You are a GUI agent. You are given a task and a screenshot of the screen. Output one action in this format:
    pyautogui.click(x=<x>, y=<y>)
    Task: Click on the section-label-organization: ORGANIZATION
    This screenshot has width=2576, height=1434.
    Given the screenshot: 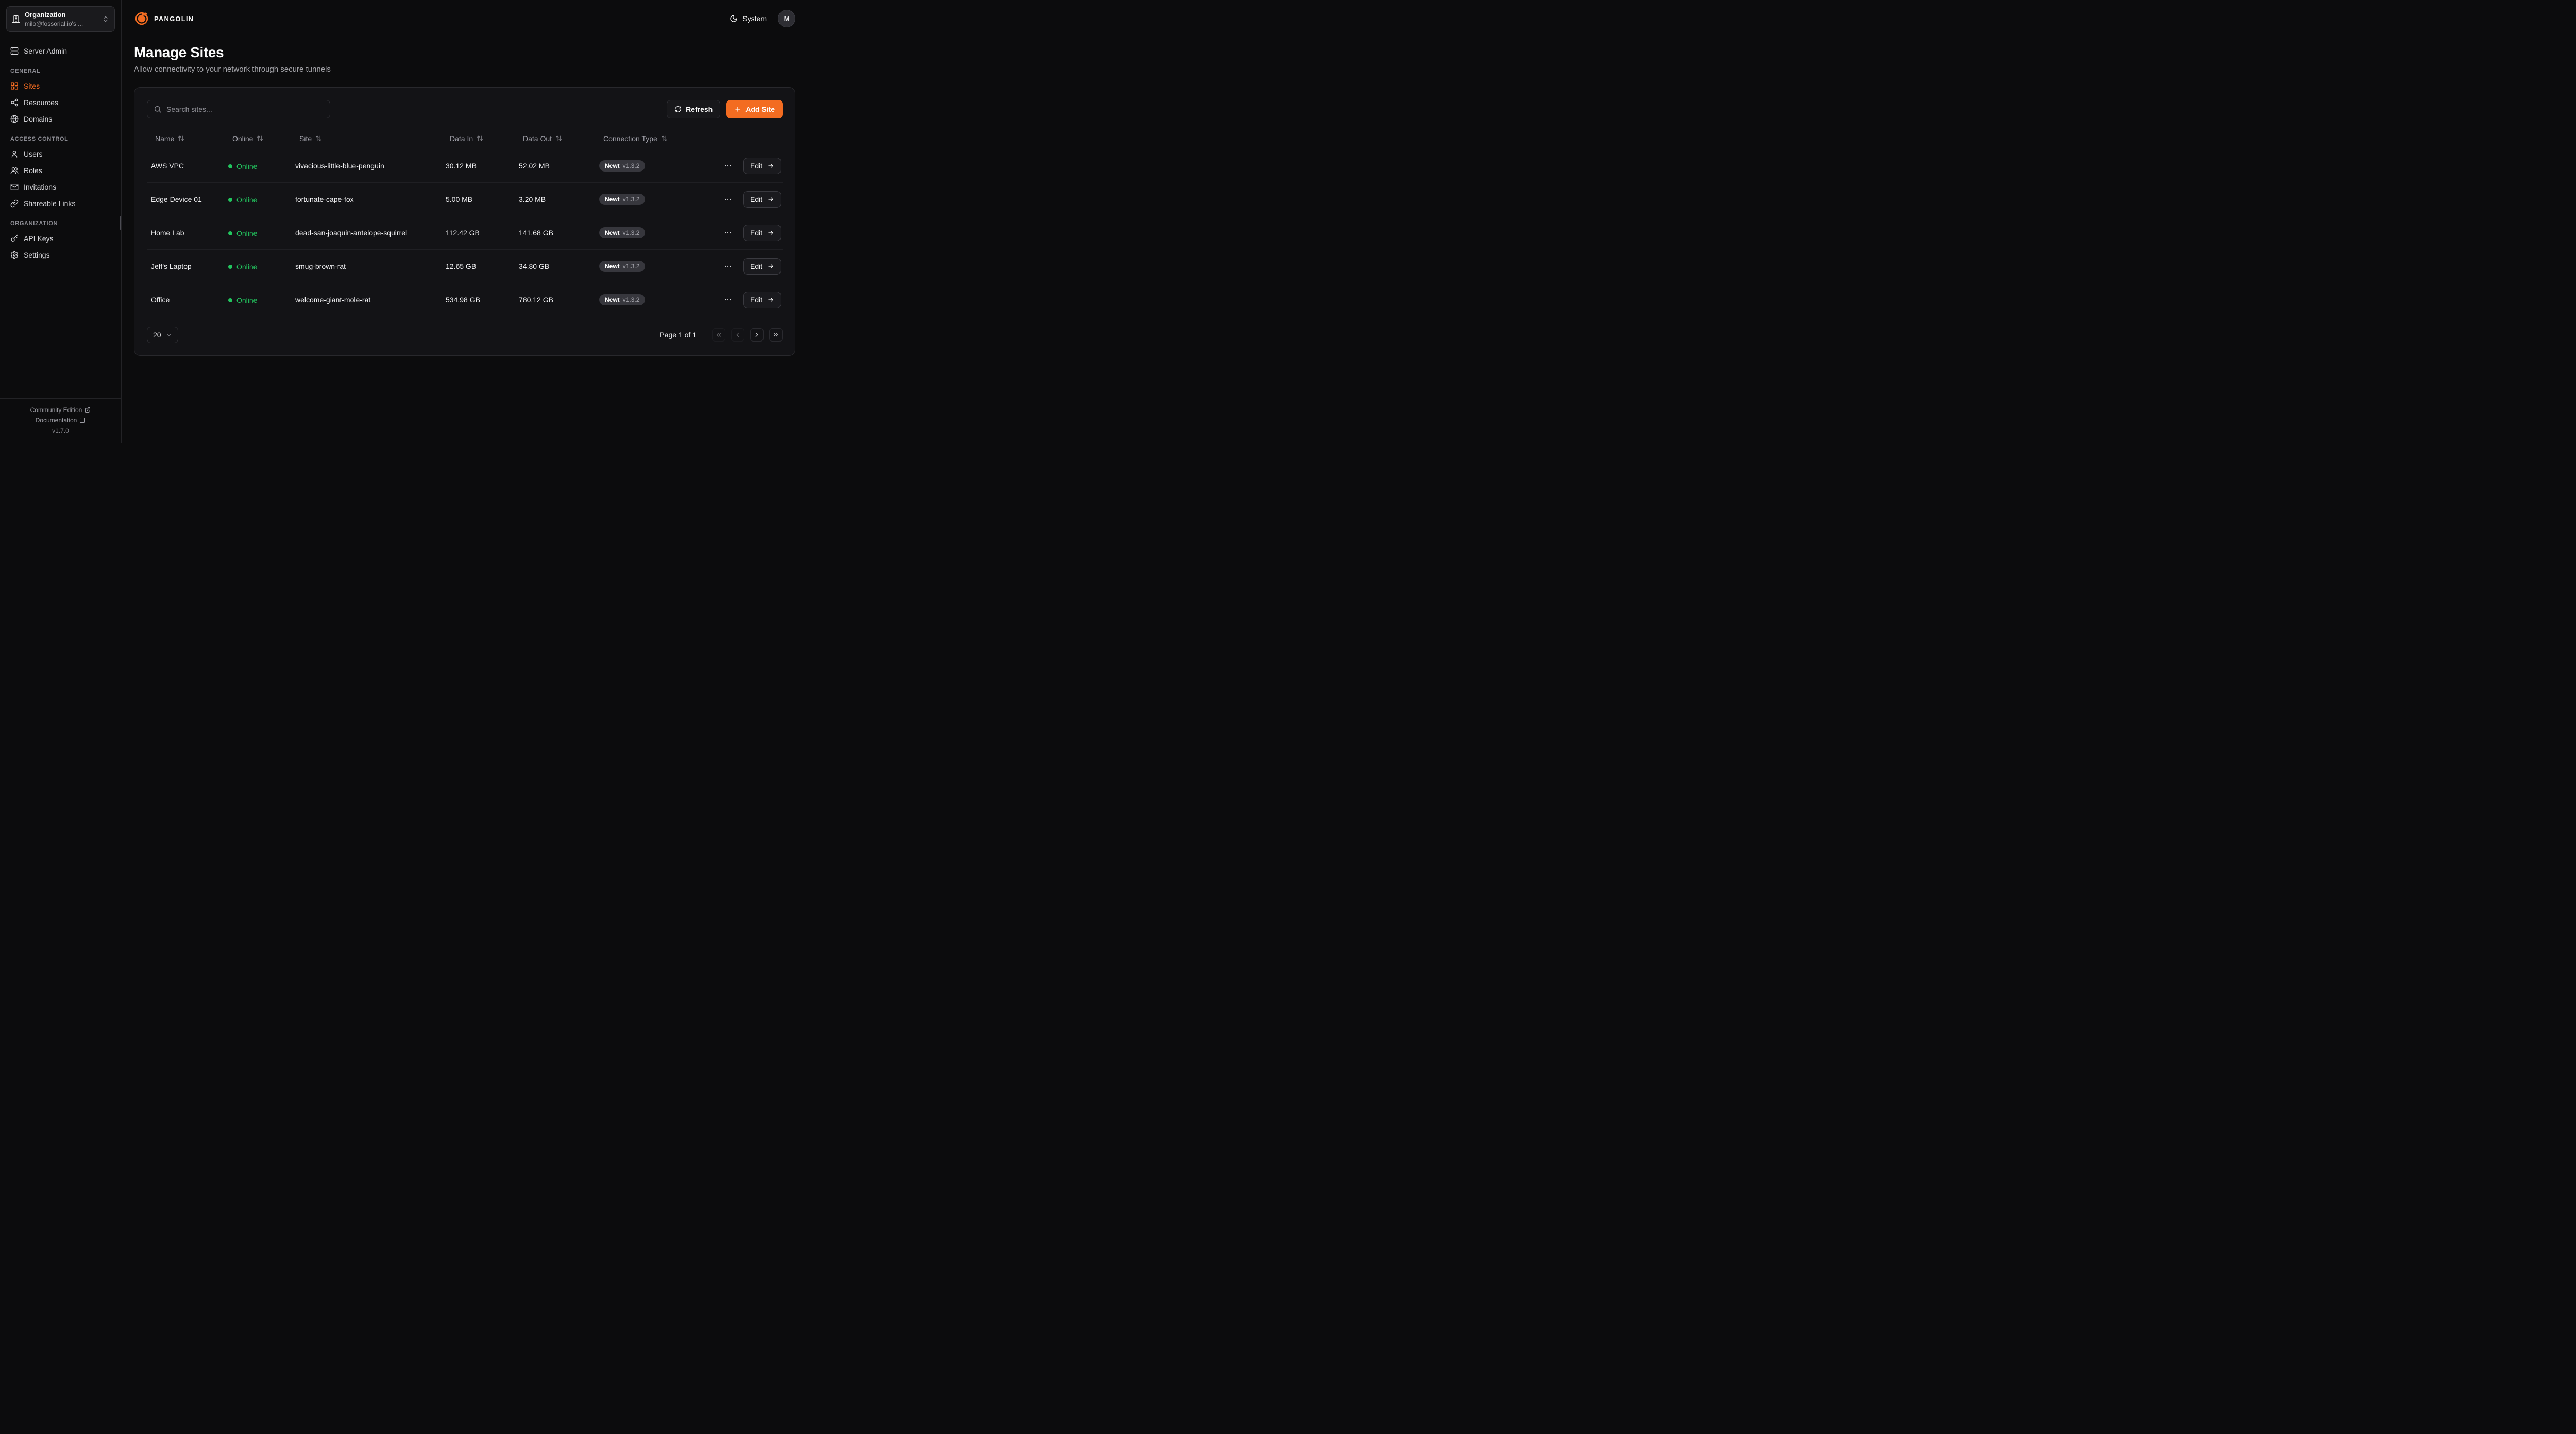 What is the action you would take?
    pyautogui.click(x=34, y=223)
    